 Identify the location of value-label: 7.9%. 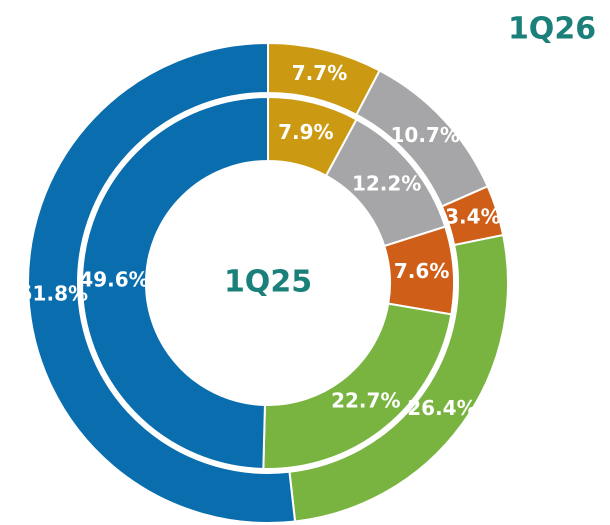
(305, 132).